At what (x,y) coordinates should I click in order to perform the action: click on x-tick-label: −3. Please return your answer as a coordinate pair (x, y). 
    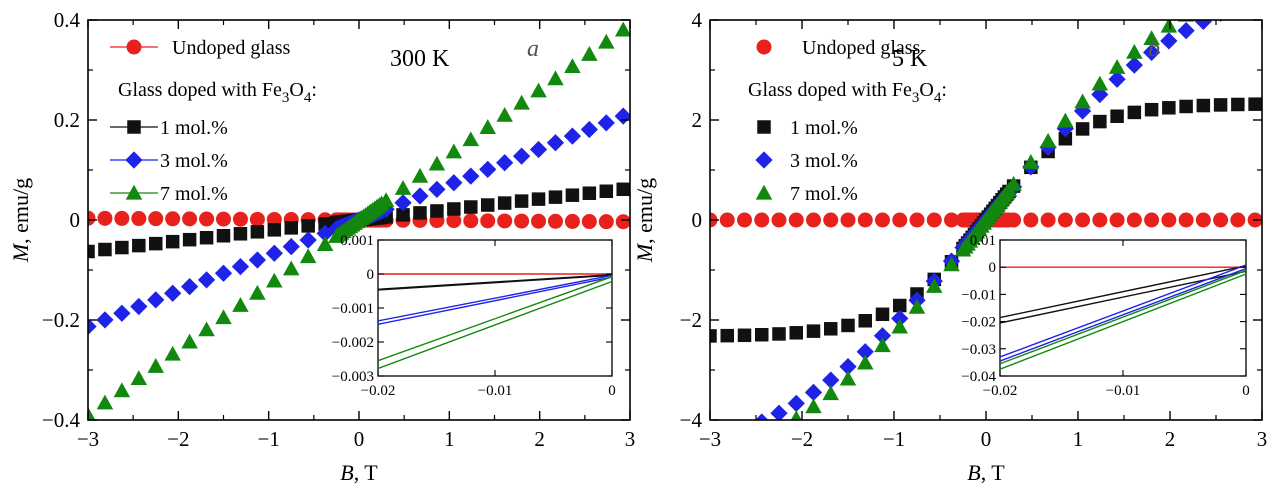
    Looking at the image, I should click on (710, 439).